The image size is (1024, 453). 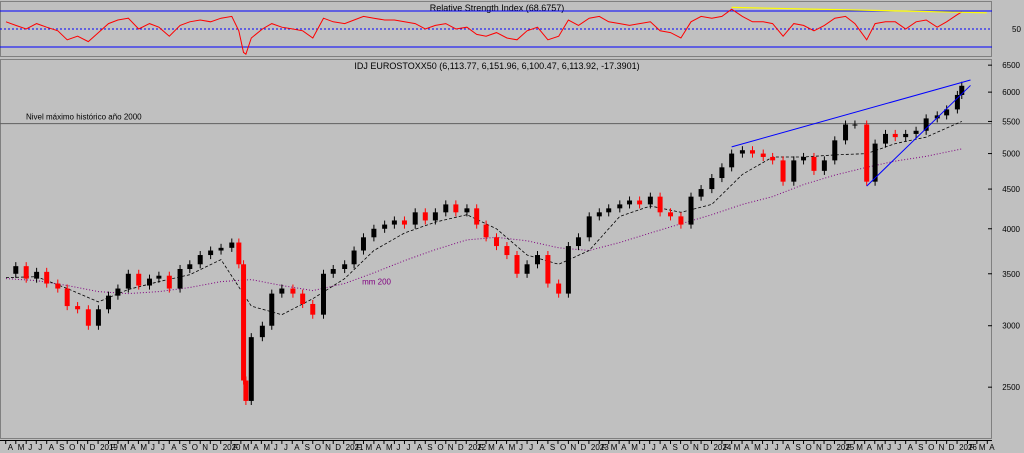 What do you see at coordinates (1011, 189) in the screenshot?
I see `price-tick-label: 4500` at bounding box center [1011, 189].